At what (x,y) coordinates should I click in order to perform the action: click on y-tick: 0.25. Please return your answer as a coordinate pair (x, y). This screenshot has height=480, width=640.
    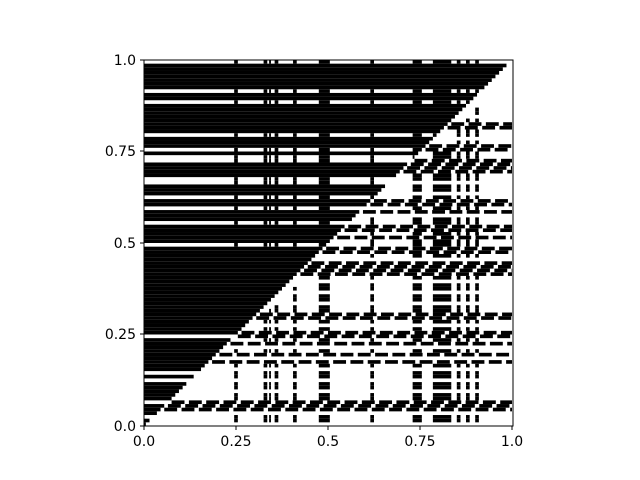
    Looking at the image, I should click on (124, 335).